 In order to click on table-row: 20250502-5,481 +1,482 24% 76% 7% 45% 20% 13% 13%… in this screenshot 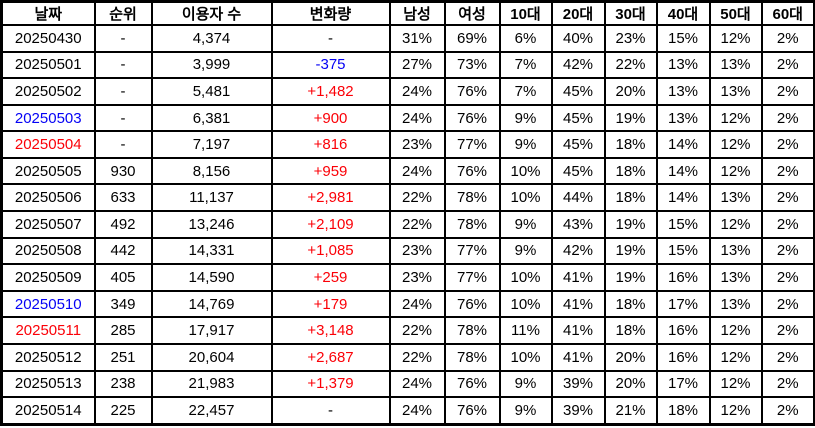, I will do `click(407, 91)`.